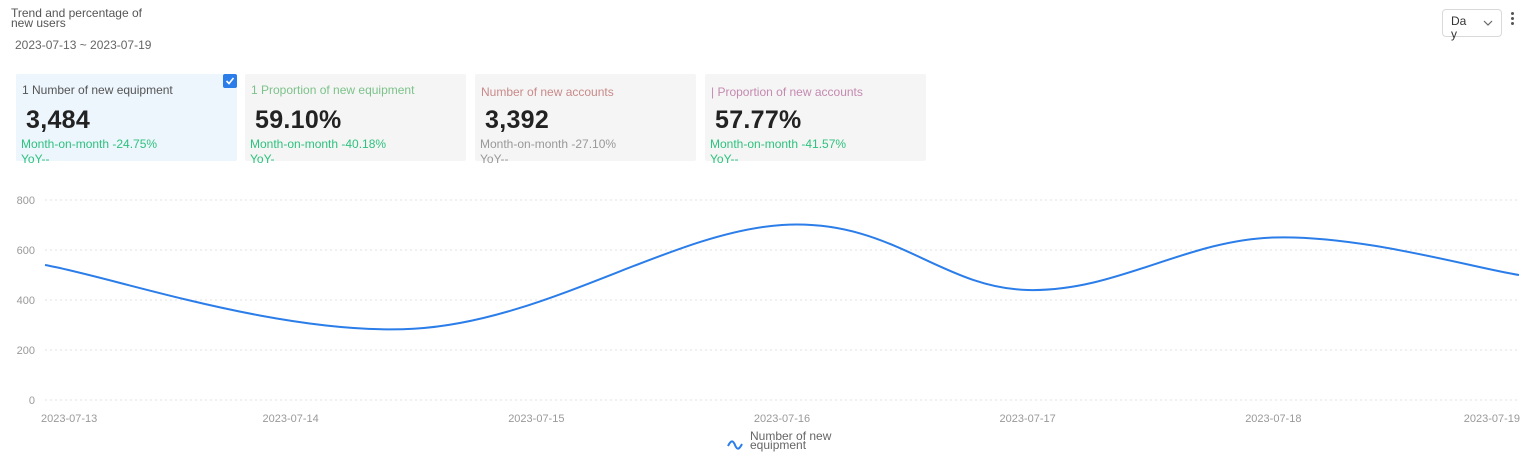 The height and width of the screenshot is (470, 1533). I want to click on y-tick-label: 200, so click(26, 351).